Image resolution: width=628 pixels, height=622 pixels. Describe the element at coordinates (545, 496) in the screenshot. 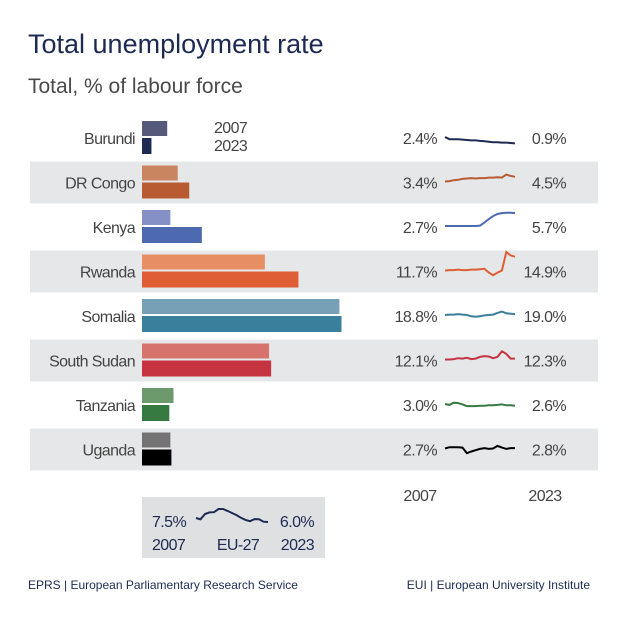

I see `axis-end-year: 2023` at that location.